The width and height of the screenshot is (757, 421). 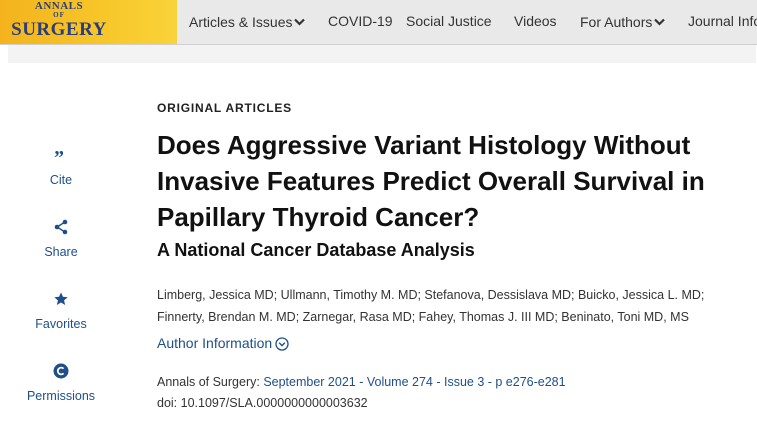 What do you see at coordinates (61, 180) in the screenshot?
I see `cite-label: Cite` at bounding box center [61, 180].